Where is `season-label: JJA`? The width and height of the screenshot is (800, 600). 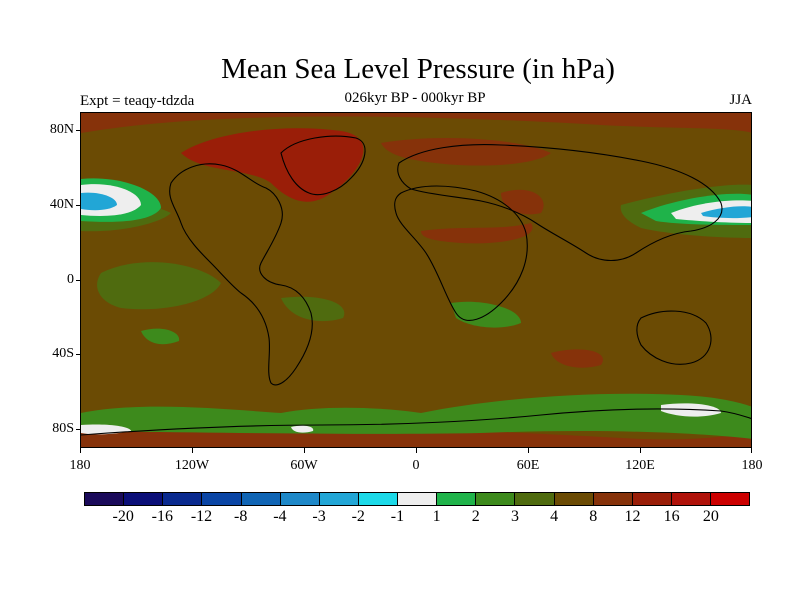 season-label: JJA is located at coordinates (740, 100).